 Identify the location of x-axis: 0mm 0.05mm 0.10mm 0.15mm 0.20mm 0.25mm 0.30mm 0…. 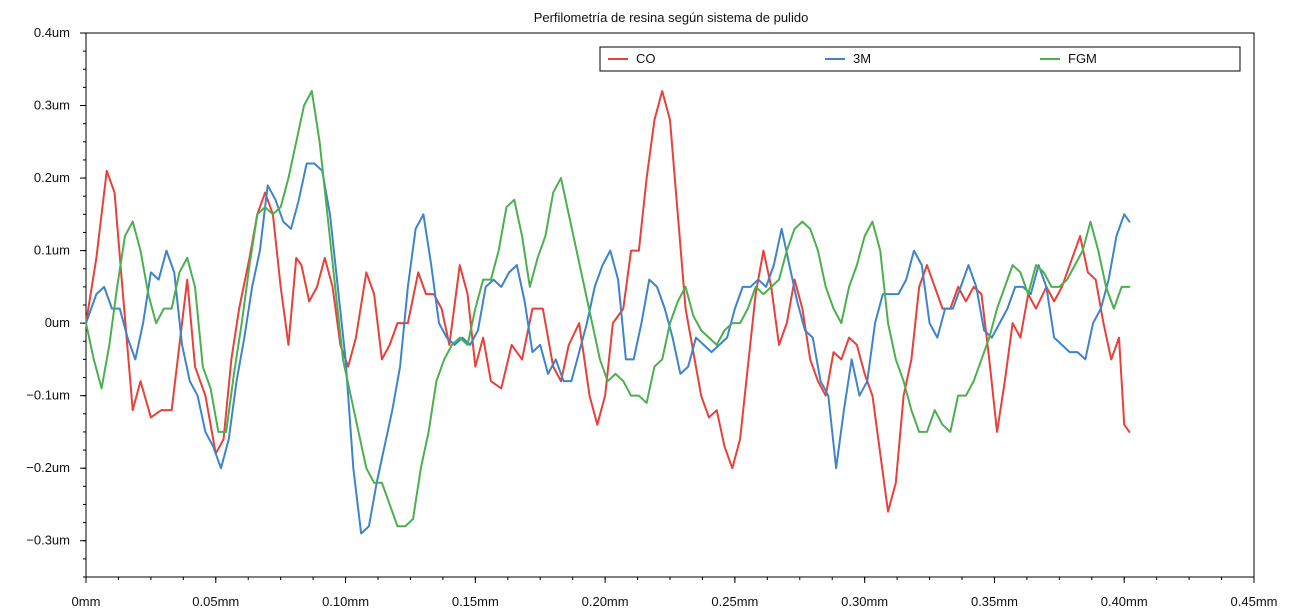
(675, 593).